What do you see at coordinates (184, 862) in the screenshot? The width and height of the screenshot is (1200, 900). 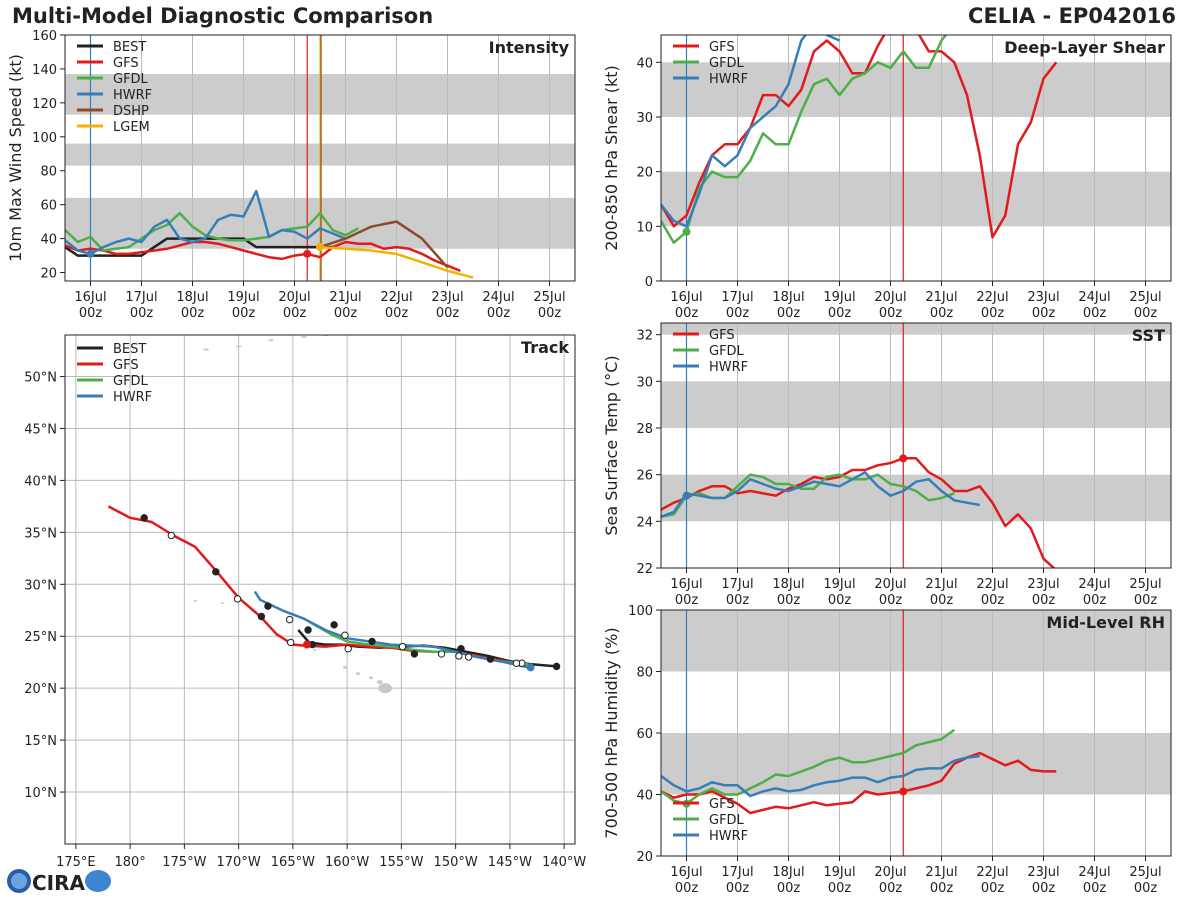 I see `longitude-label: 175°W` at bounding box center [184, 862].